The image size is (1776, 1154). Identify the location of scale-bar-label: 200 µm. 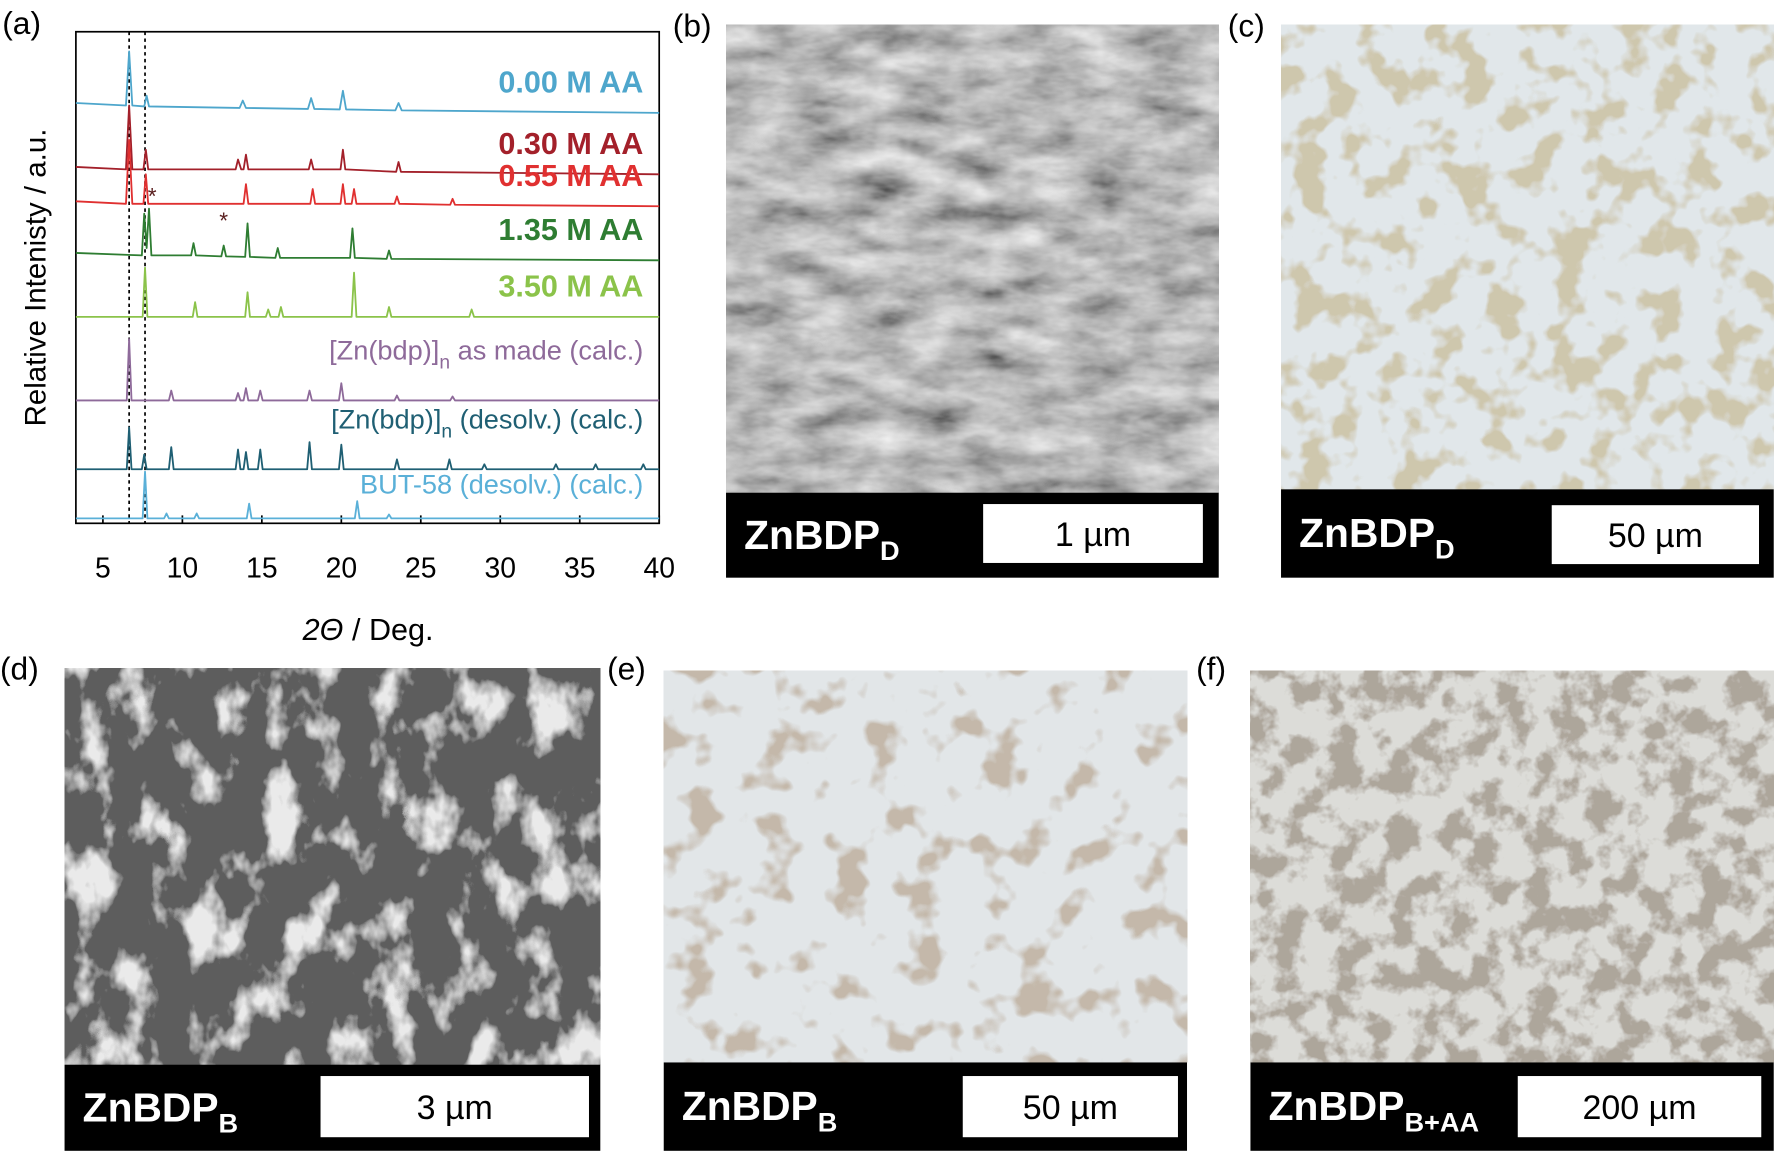
(1640, 1108).